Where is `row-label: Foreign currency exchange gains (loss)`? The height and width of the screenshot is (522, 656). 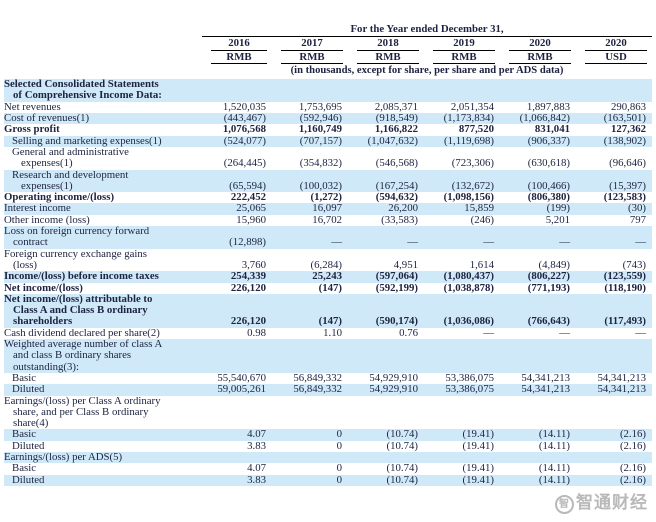 row-label: Foreign currency exchange gains (loss) is located at coordinates (103, 260).